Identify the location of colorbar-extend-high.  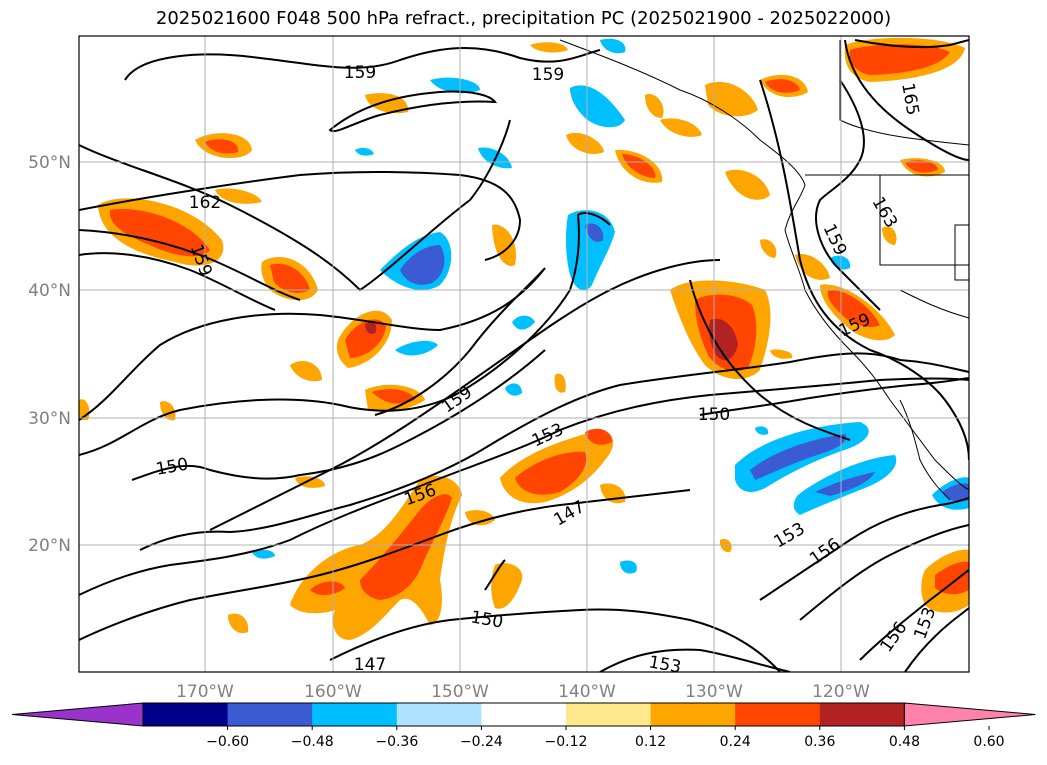
(969, 714).